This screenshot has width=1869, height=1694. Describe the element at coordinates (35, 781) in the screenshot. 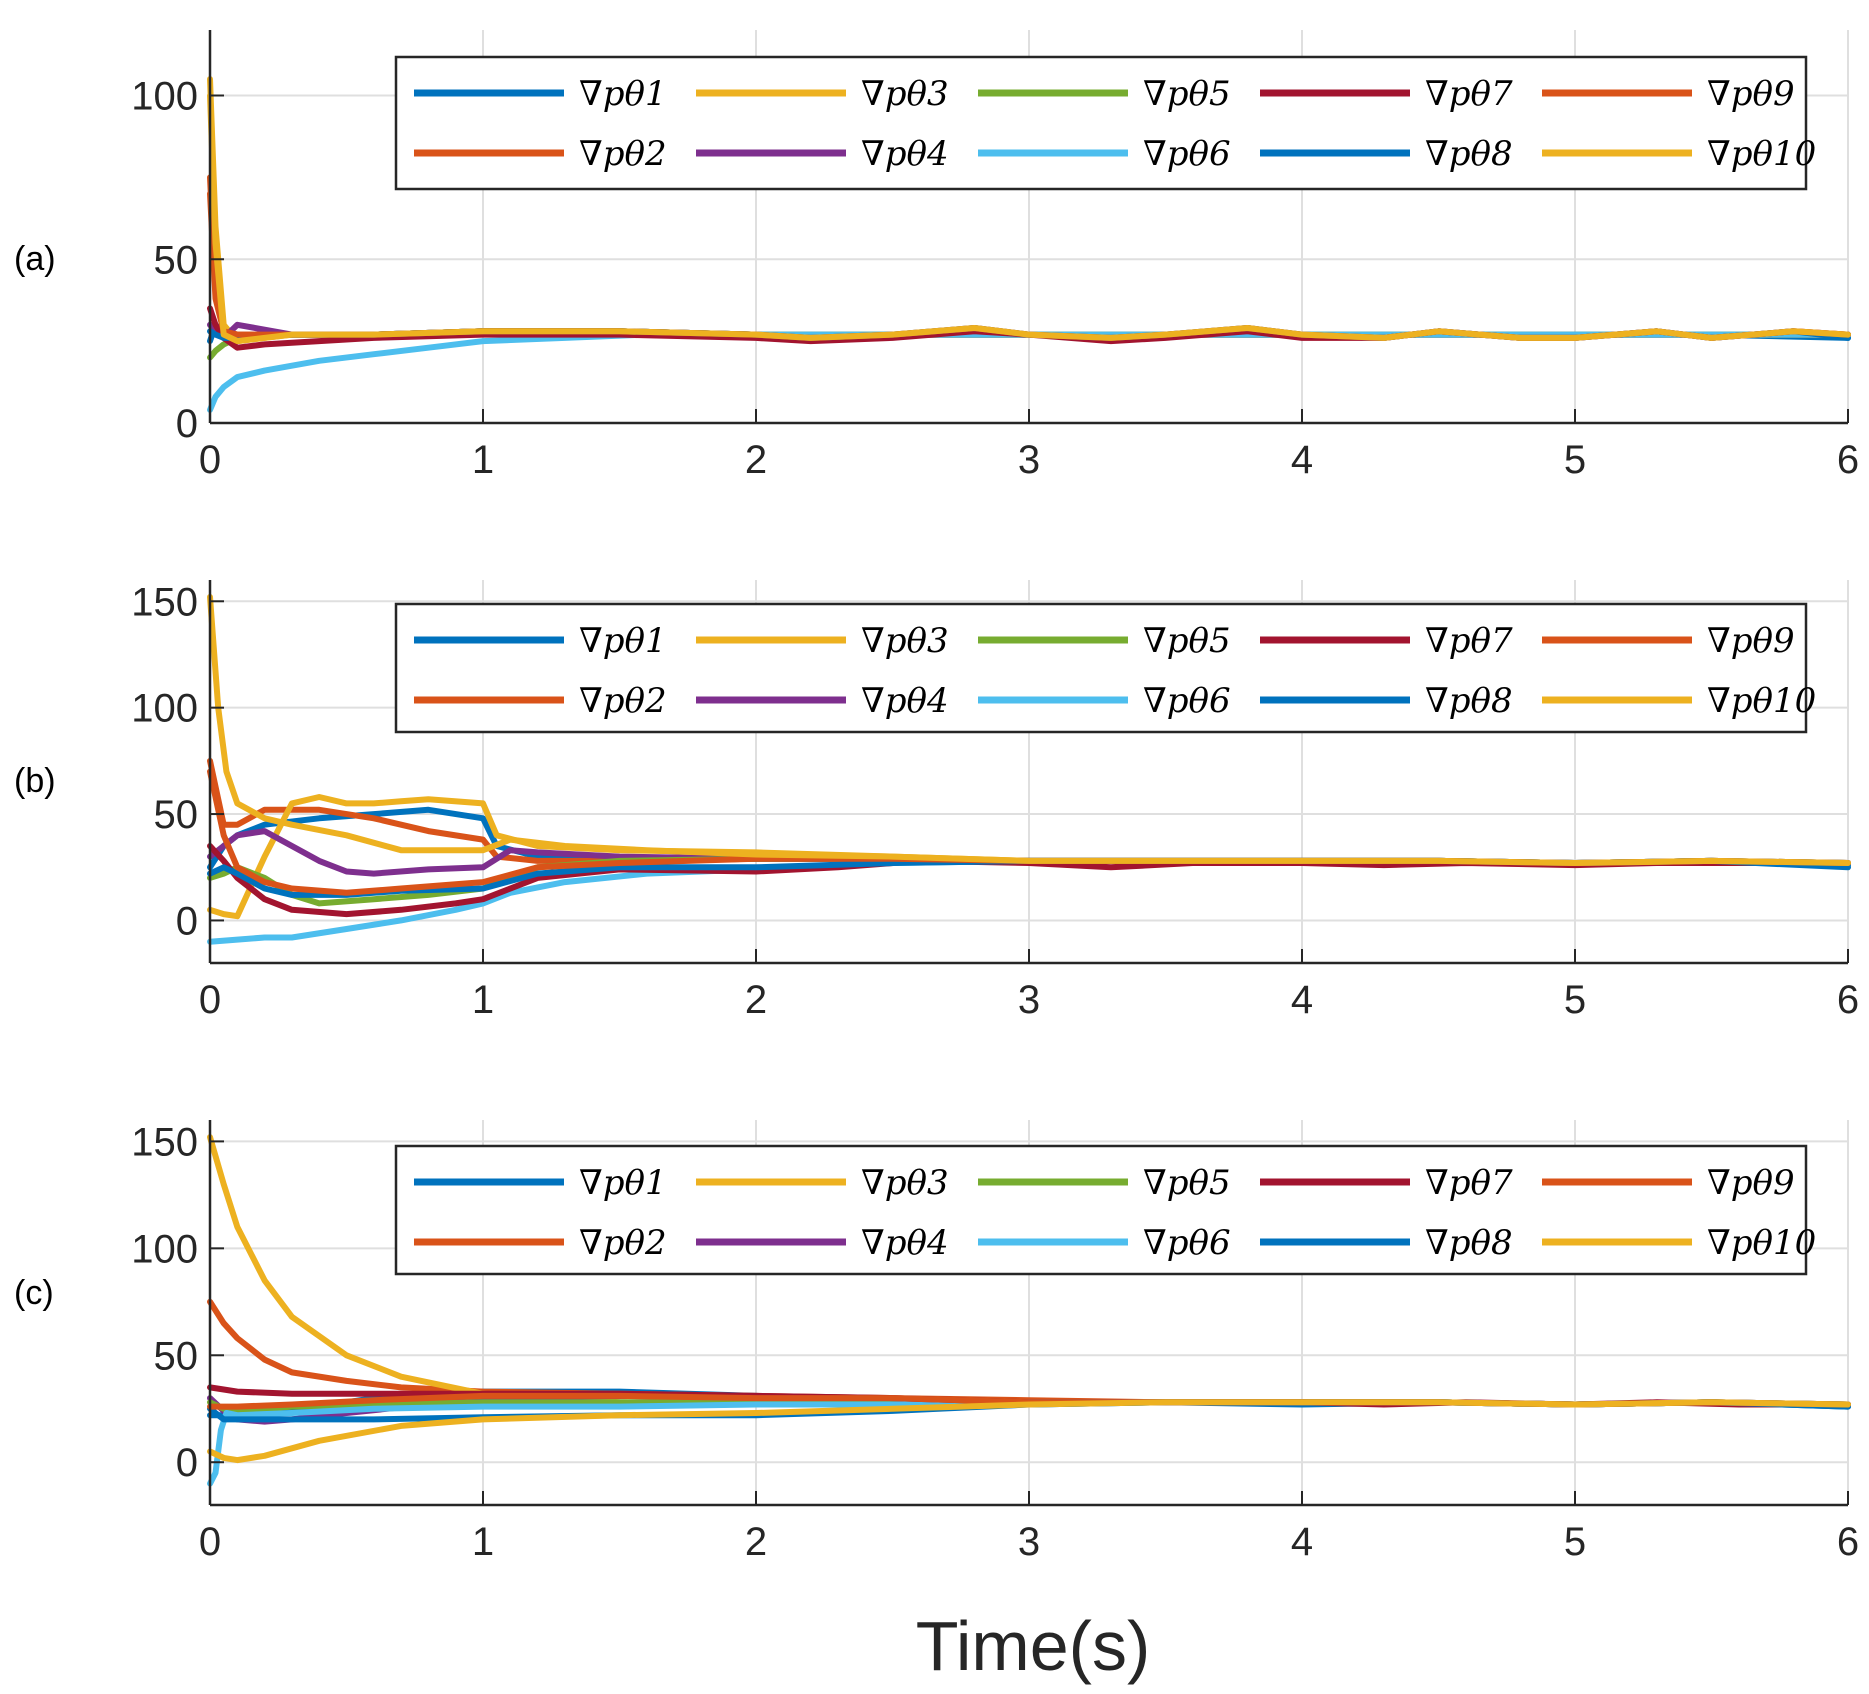

I see `panel-label: (b)` at that location.